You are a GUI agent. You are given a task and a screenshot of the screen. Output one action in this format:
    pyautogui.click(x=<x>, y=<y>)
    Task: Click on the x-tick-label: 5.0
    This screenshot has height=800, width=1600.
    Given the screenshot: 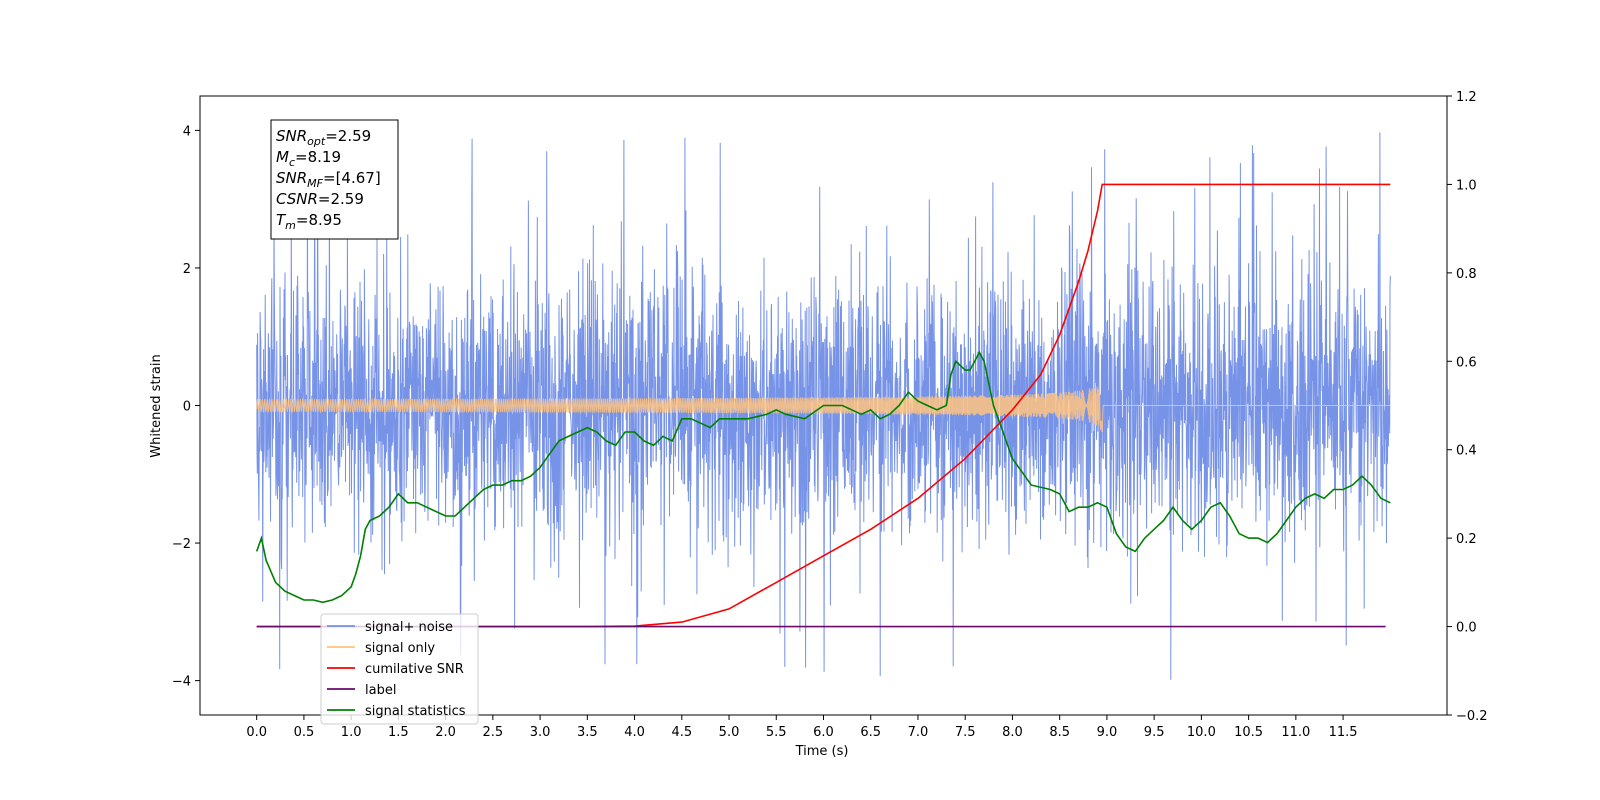 What is the action you would take?
    pyautogui.click(x=729, y=732)
    